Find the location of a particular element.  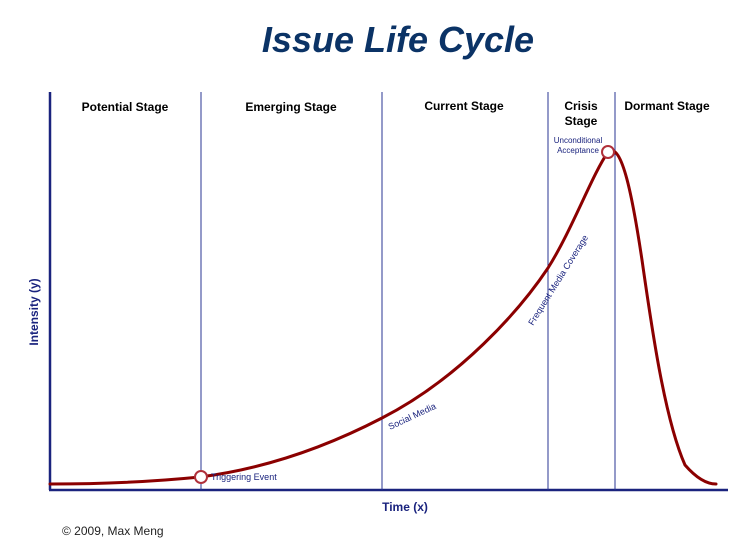

x-axis-label: Time (x) is located at coordinates (405, 507).